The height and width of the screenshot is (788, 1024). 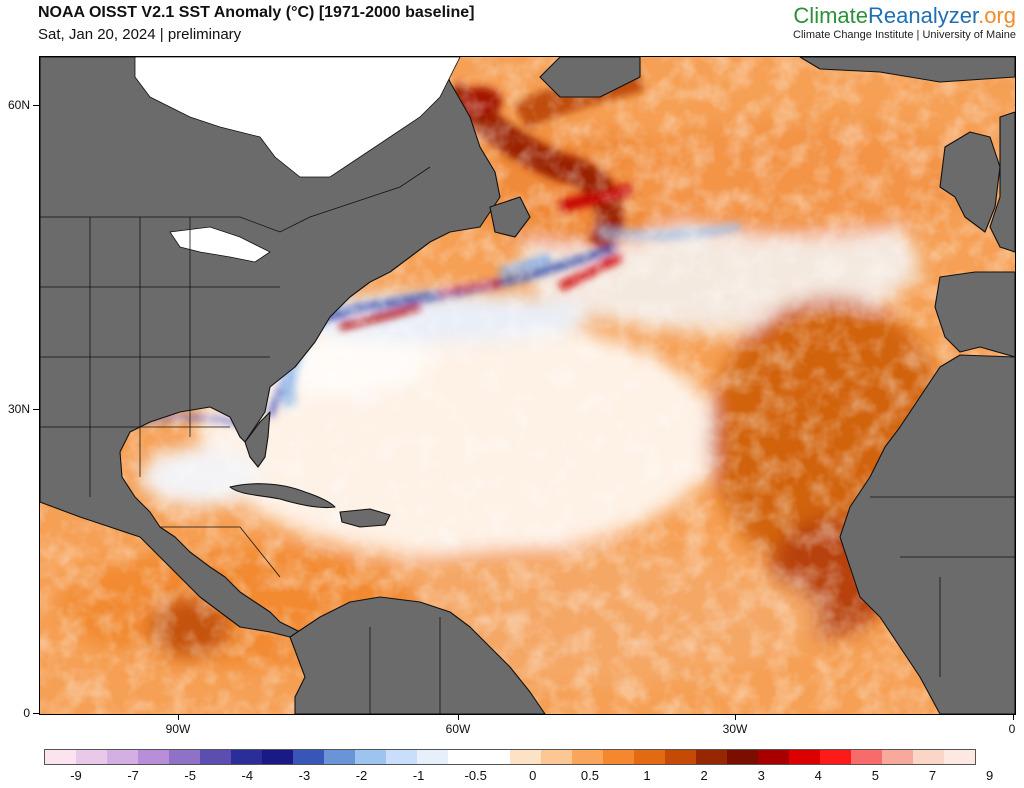 What do you see at coordinates (590, 77) in the screenshot?
I see `greenland-land` at bounding box center [590, 77].